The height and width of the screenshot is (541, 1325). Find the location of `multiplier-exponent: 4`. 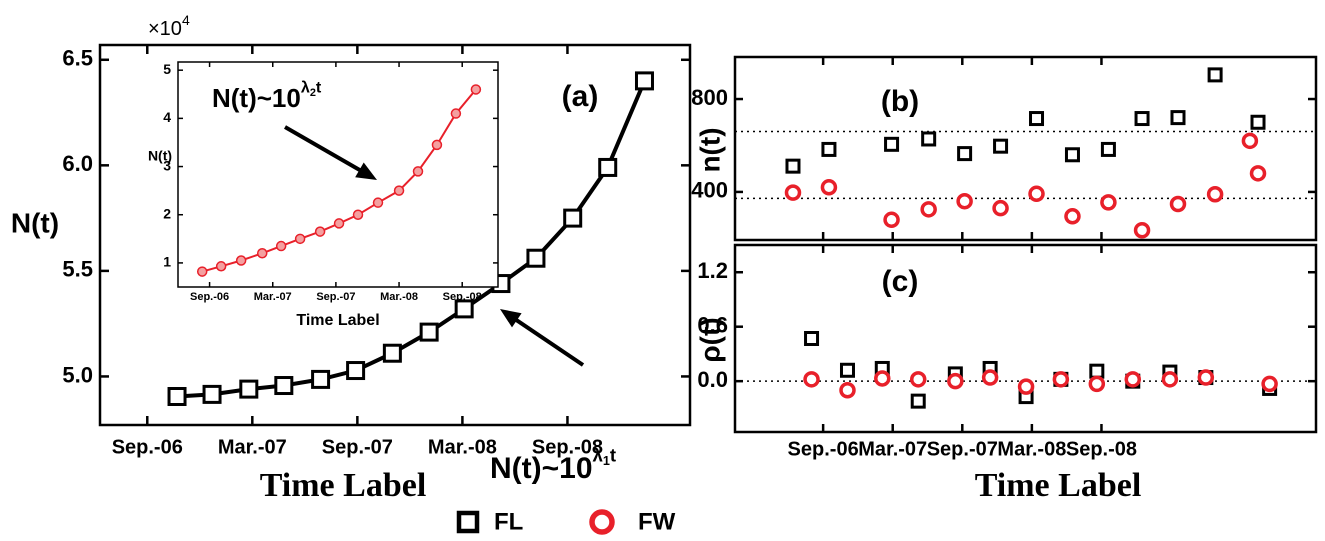

multiplier-exponent: 4 is located at coordinates (186, 20).